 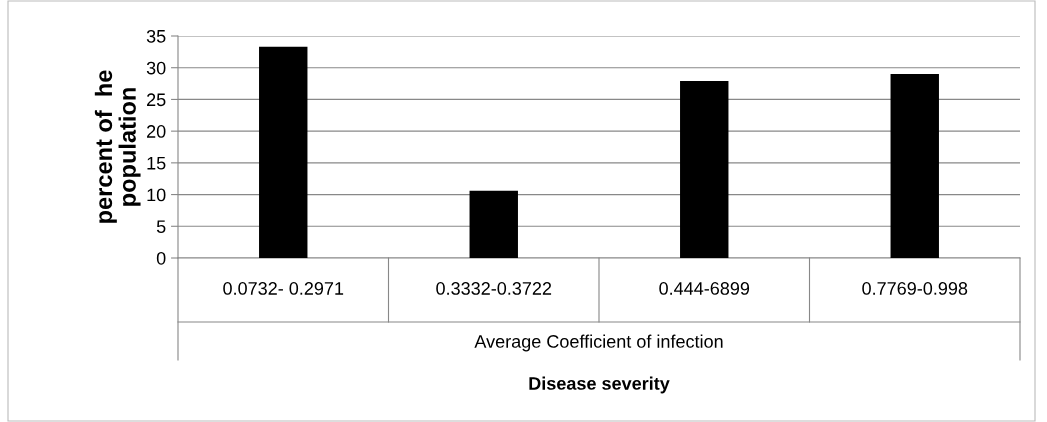 I want to click on x-tick-label: 0.444-6899, so click(x=704, y=288).